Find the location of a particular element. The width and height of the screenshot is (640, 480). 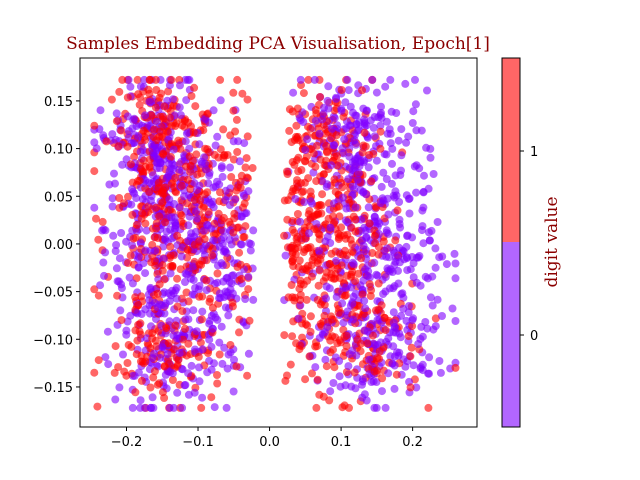

y-tick-label: 0.05 is located at coordinates (58, 197).